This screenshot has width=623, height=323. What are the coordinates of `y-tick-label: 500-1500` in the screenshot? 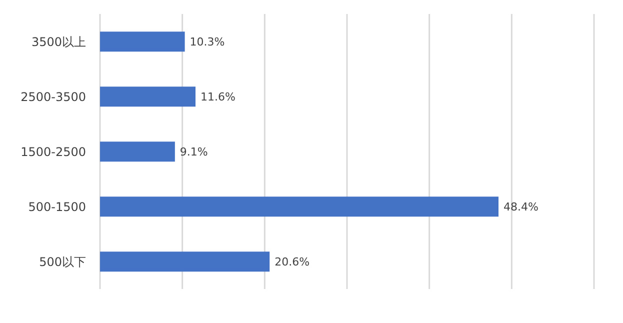 It's located at (57, 207).